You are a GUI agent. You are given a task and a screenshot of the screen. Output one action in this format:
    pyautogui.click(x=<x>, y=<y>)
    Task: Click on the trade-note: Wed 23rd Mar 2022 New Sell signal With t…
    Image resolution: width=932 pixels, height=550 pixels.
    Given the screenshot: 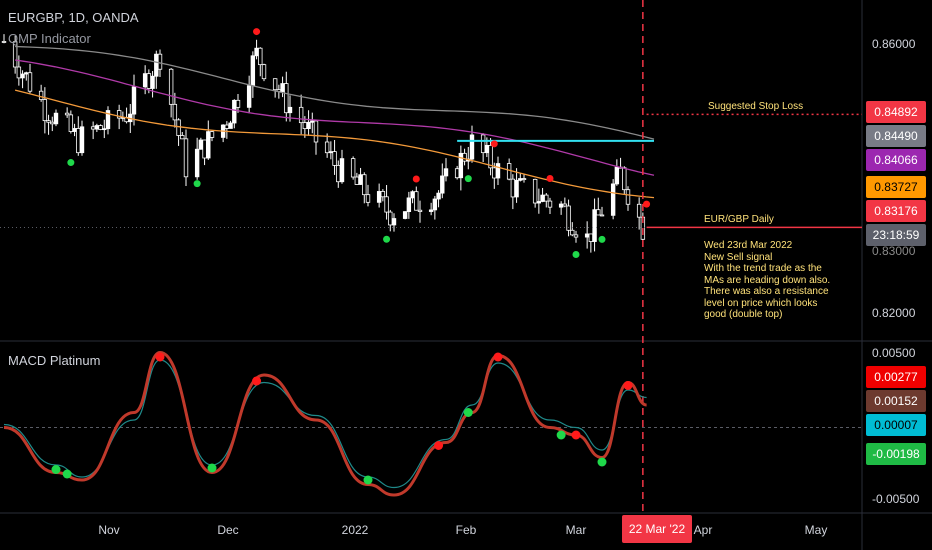 What is the action you would take?
    pyautogui.click(x=767, y=280)
    